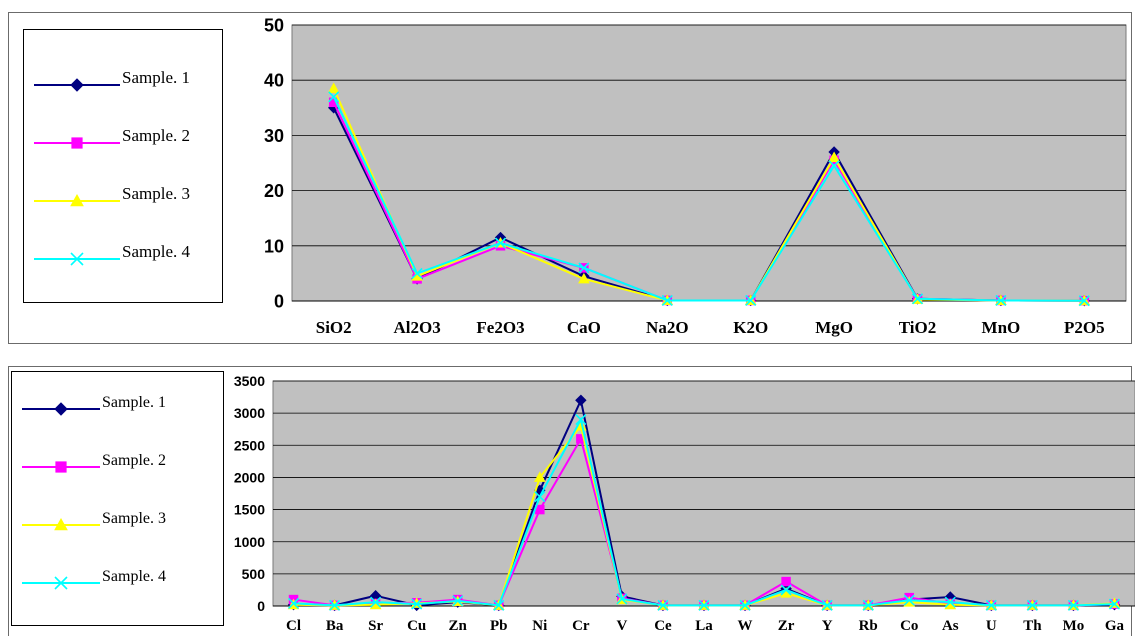 The image size is (1135, 637). Describe the element at coordinates (584, 327) in the screenshot. I see `x-tick-label: CaO` at that location.